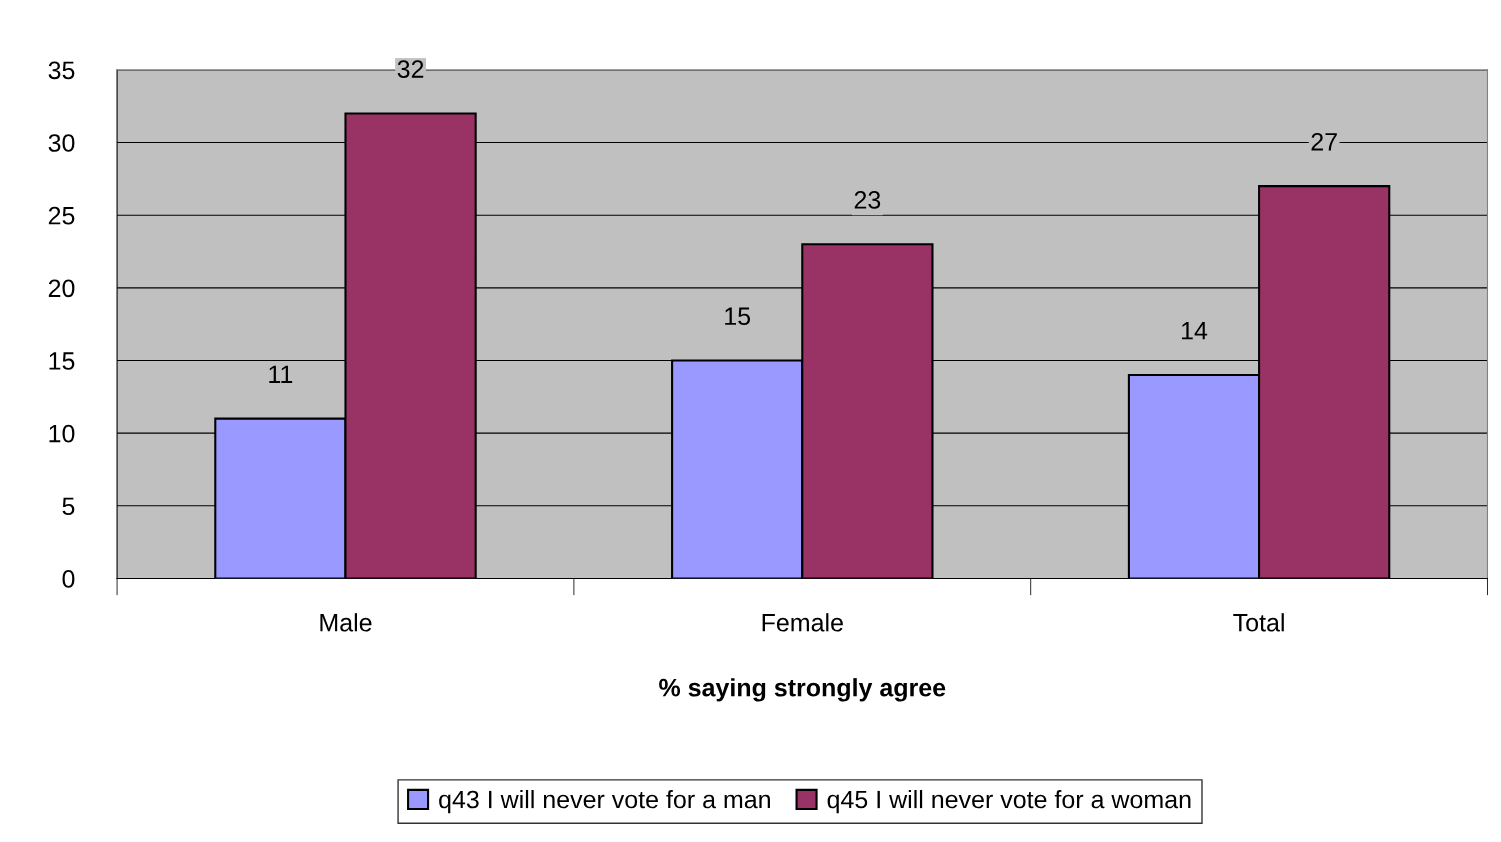  Describe the element at coordinates (62, 361) in the screenshot. I see `y-tick-label: 15` at that location.